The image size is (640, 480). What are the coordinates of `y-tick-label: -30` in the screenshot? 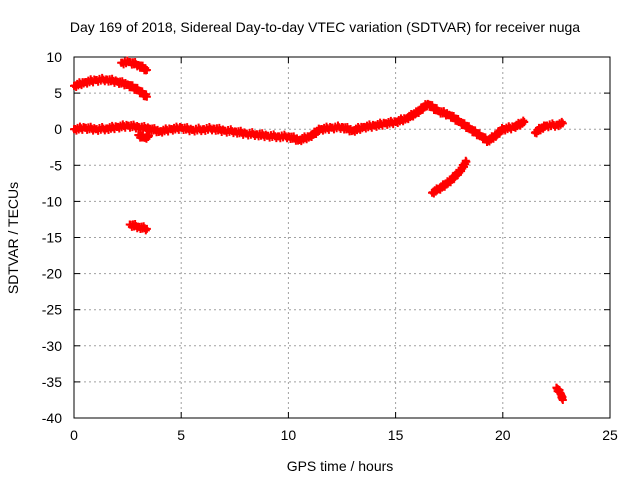 It's located at (52, 346).